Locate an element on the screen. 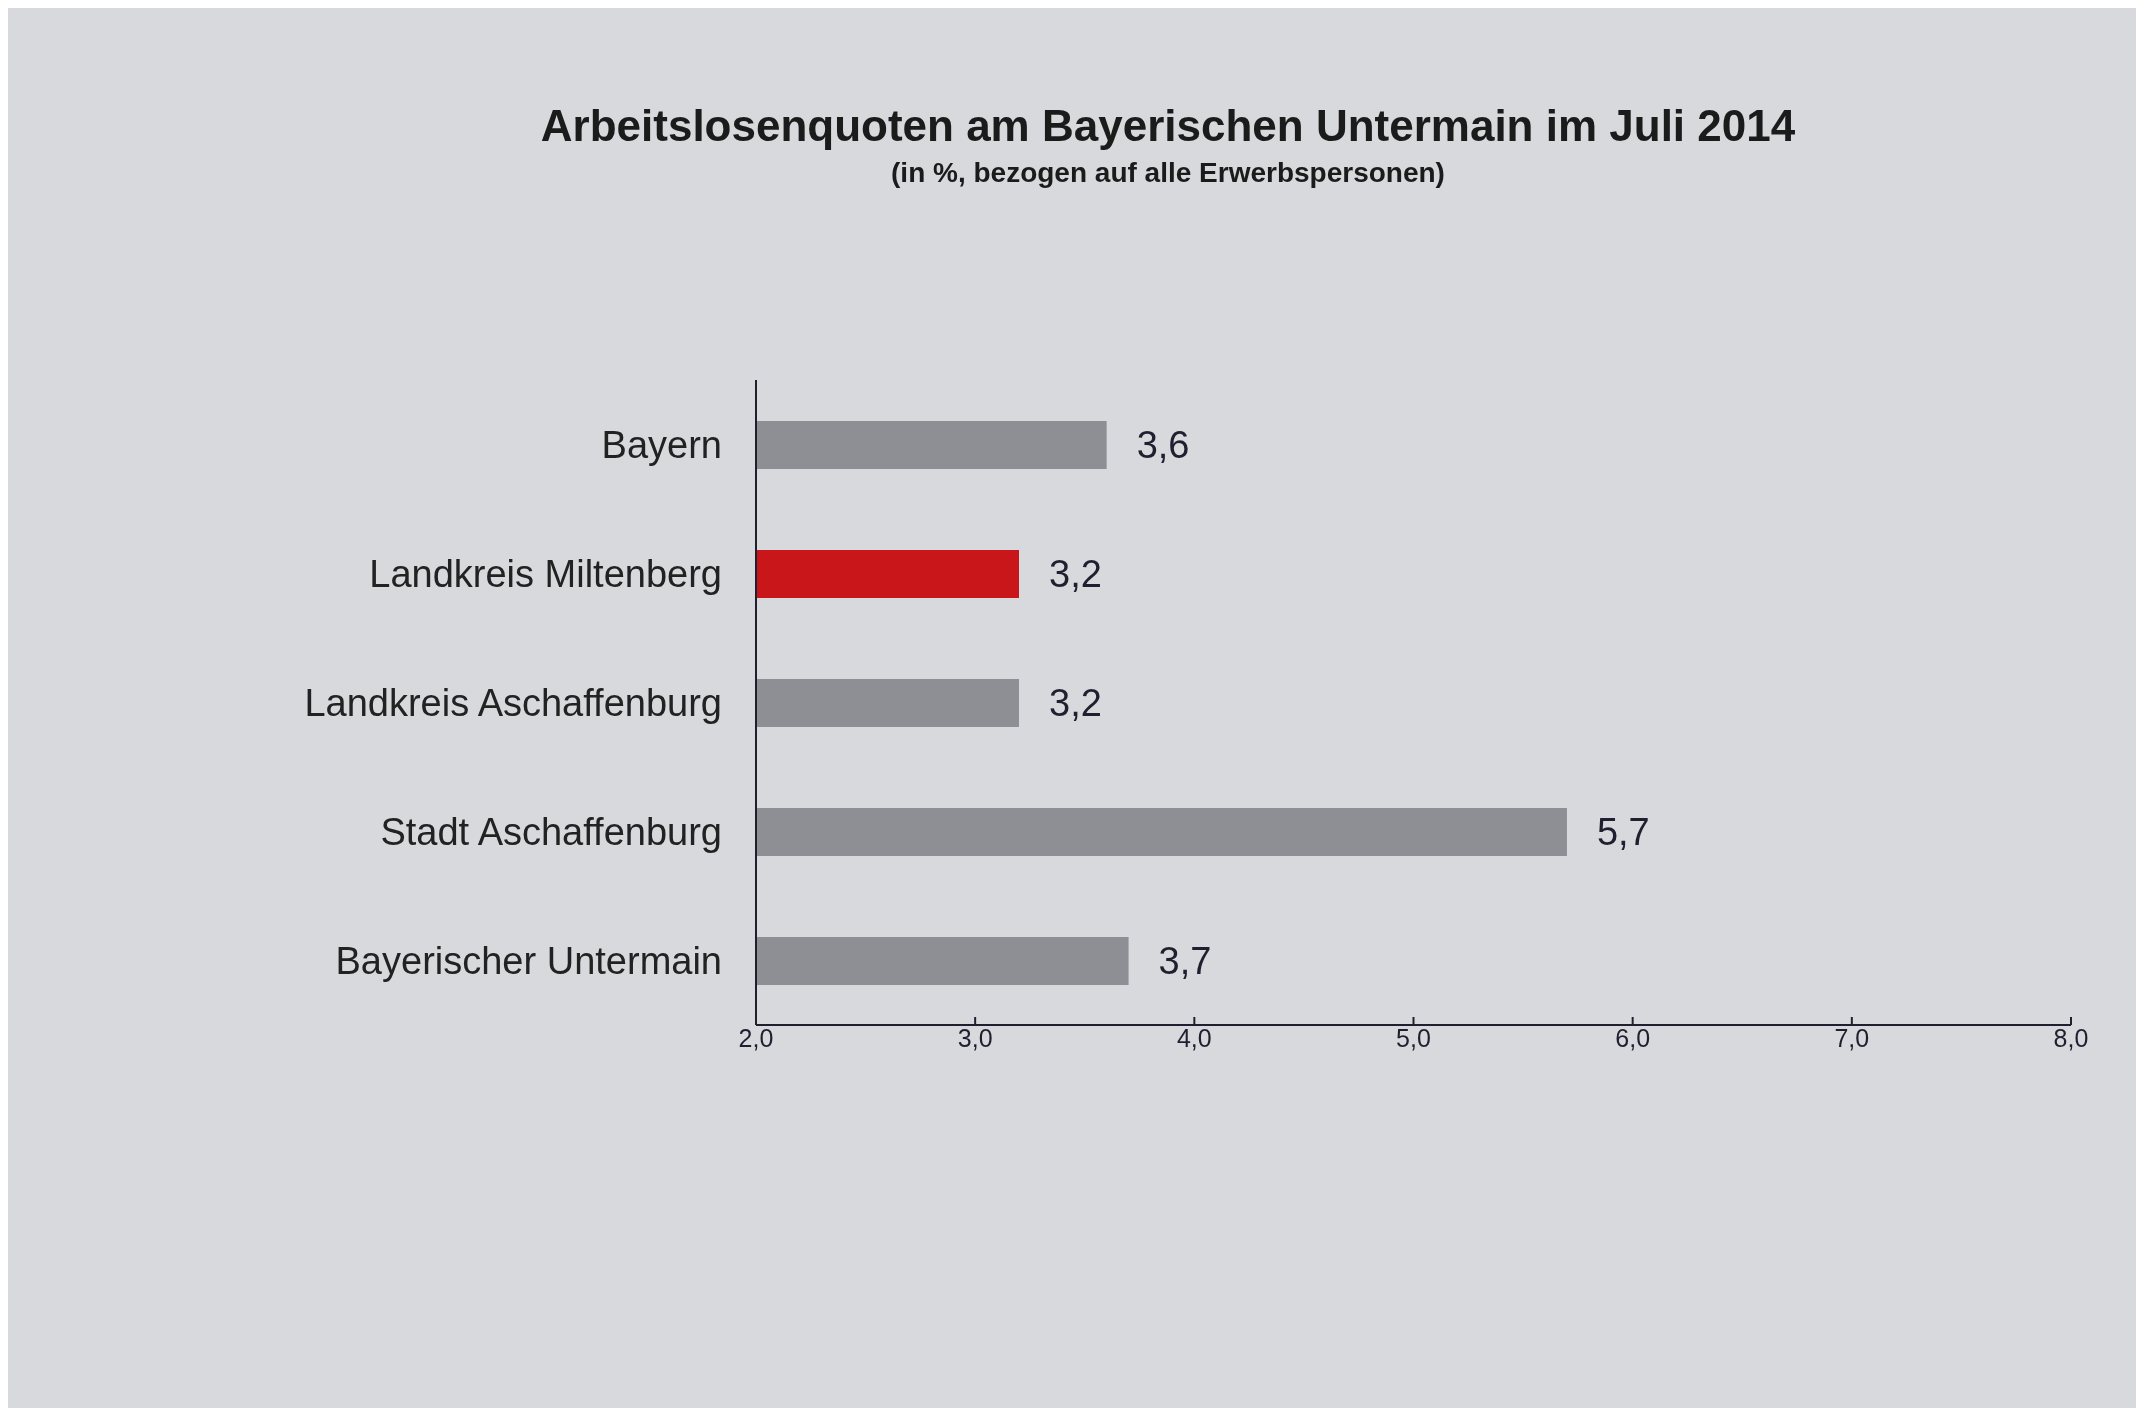  x-tick-label: 3,0 is located at coordinates (975, 1038).